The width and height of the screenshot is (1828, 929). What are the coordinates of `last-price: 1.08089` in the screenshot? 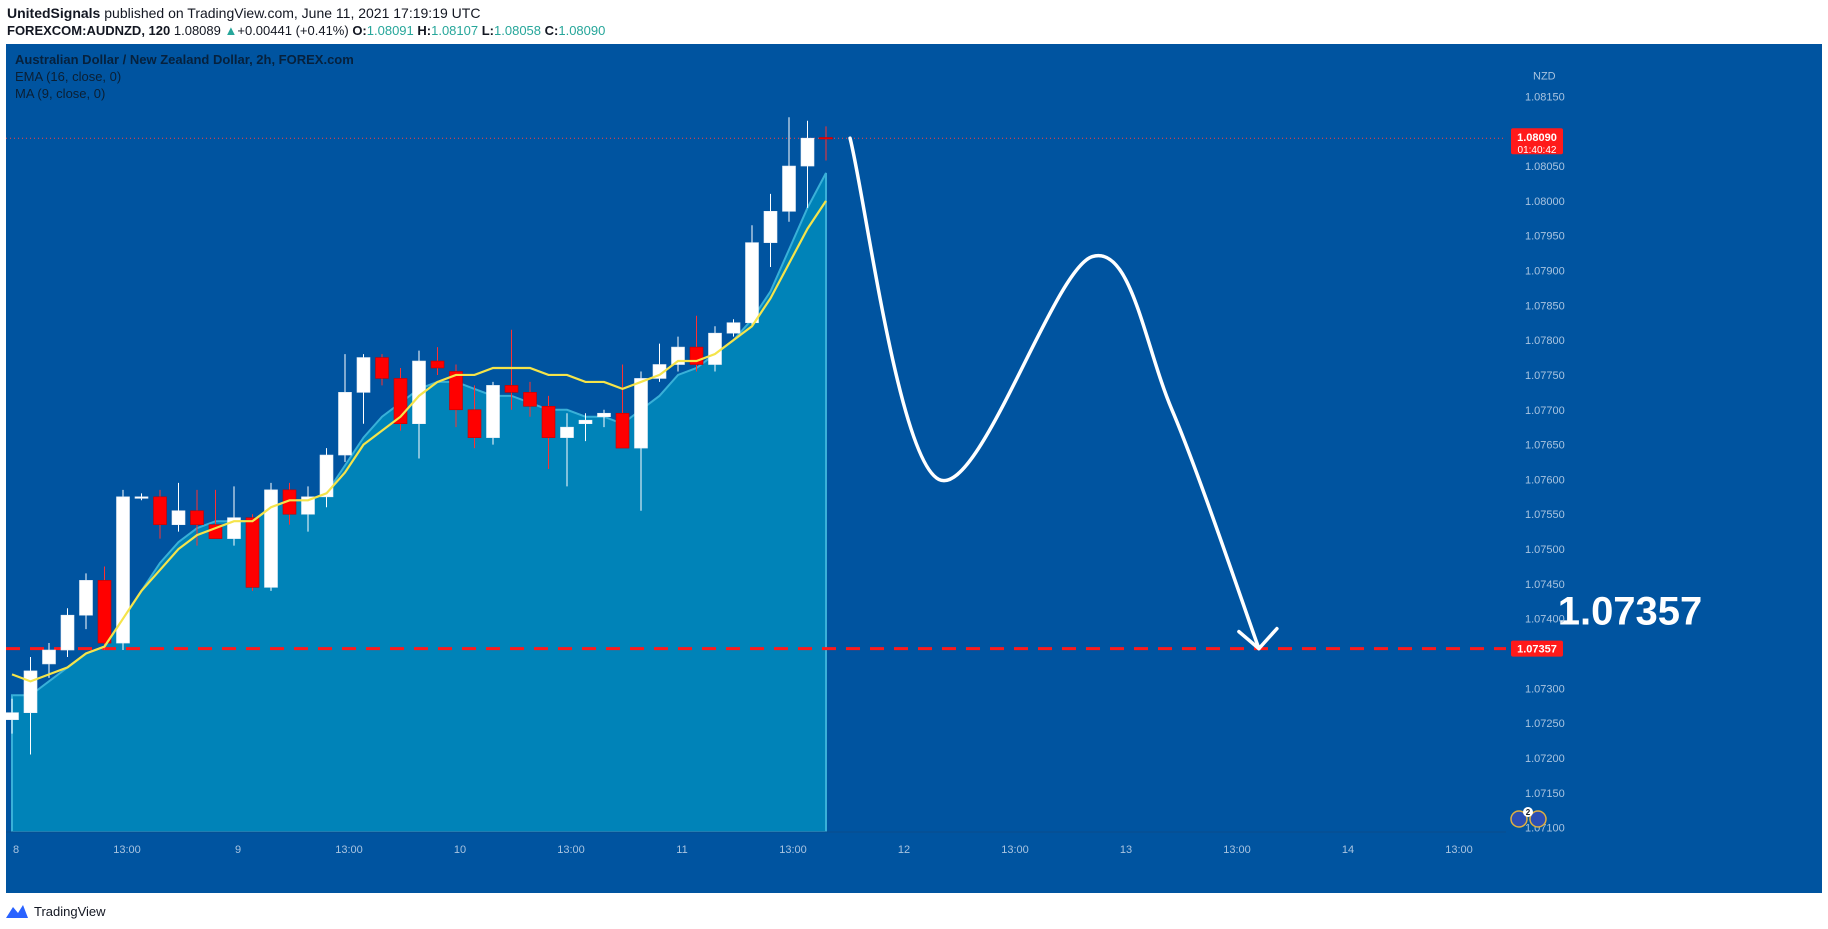 It's located at (197, 30).